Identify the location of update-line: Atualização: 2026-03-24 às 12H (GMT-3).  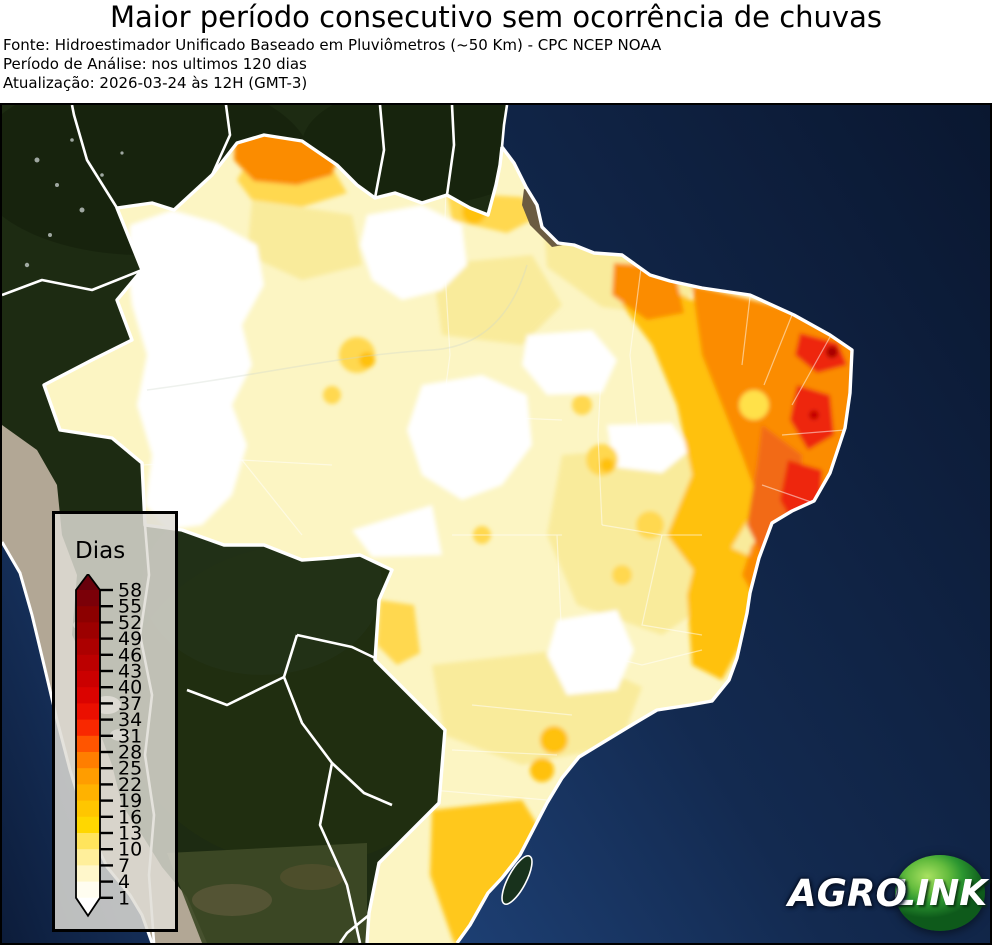
(155, 83).